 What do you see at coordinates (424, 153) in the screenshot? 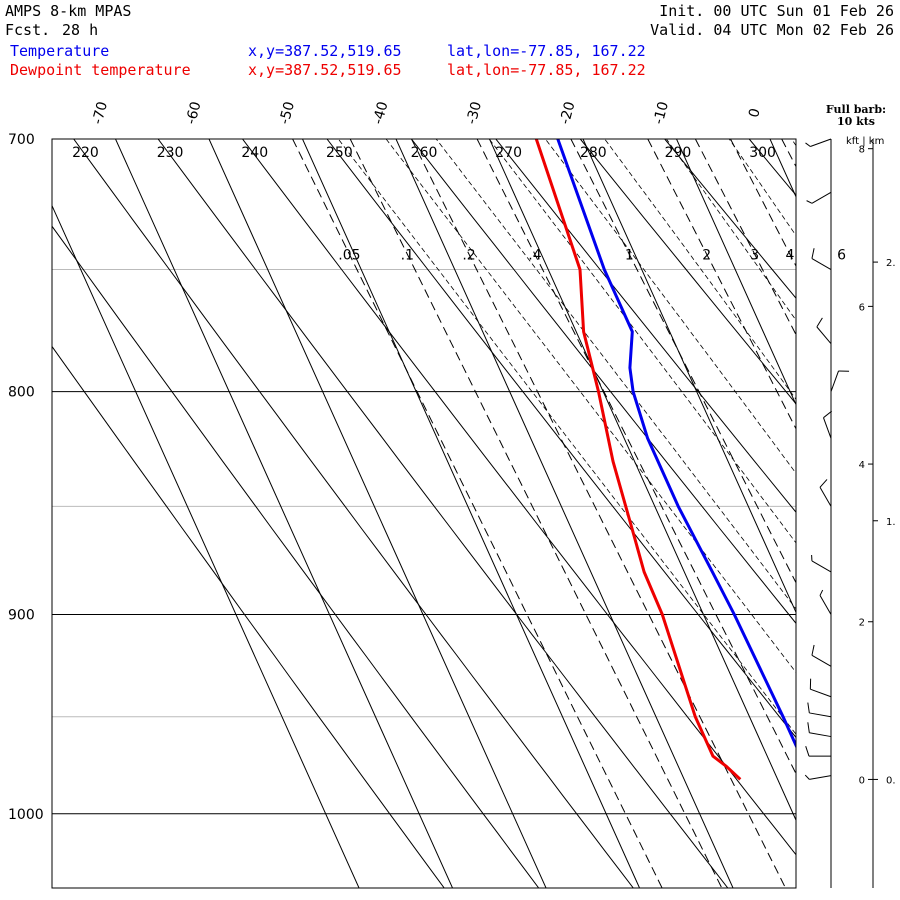
I see `dry-adiabat-label-260: 260` at bounding box center [424, 153].